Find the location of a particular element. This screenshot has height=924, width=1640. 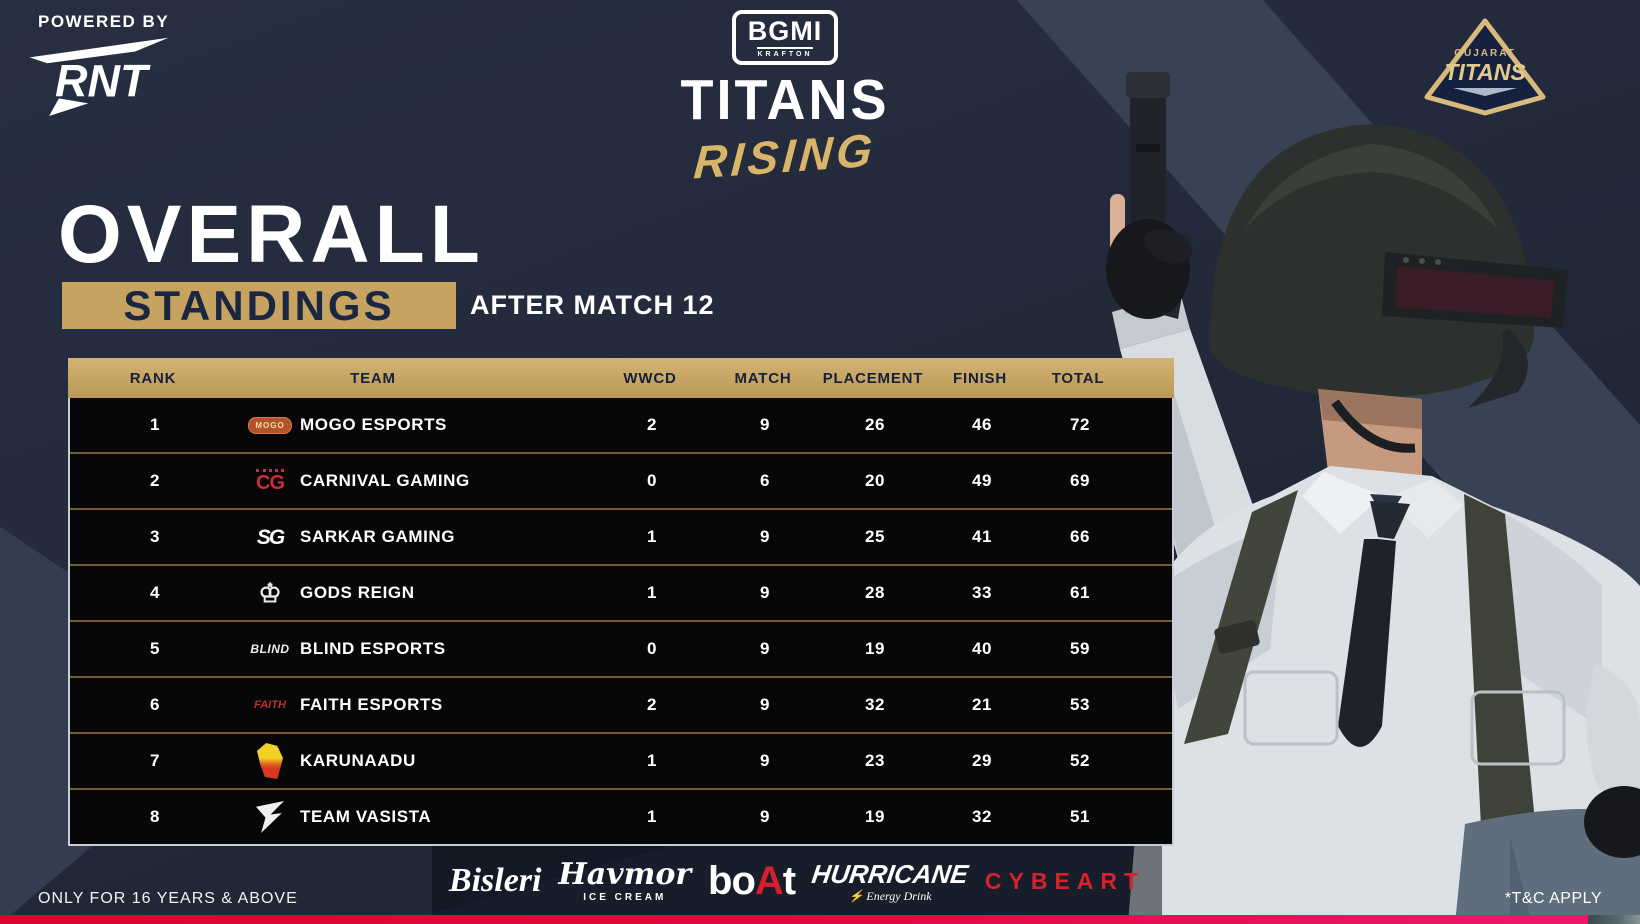

rnt-logo-text: RNT is located at coordinates (103, 80).